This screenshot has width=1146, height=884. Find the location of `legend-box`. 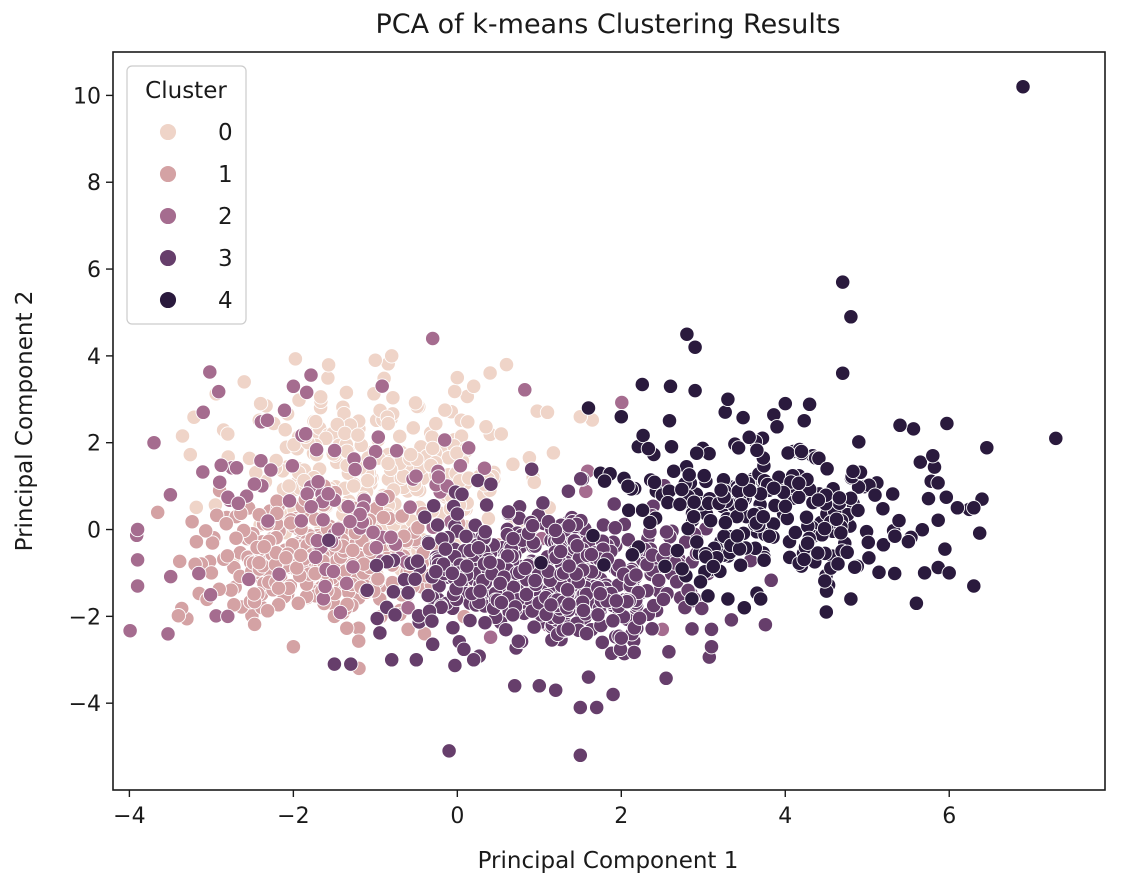

legend-box is located at coordinates (186, 195).